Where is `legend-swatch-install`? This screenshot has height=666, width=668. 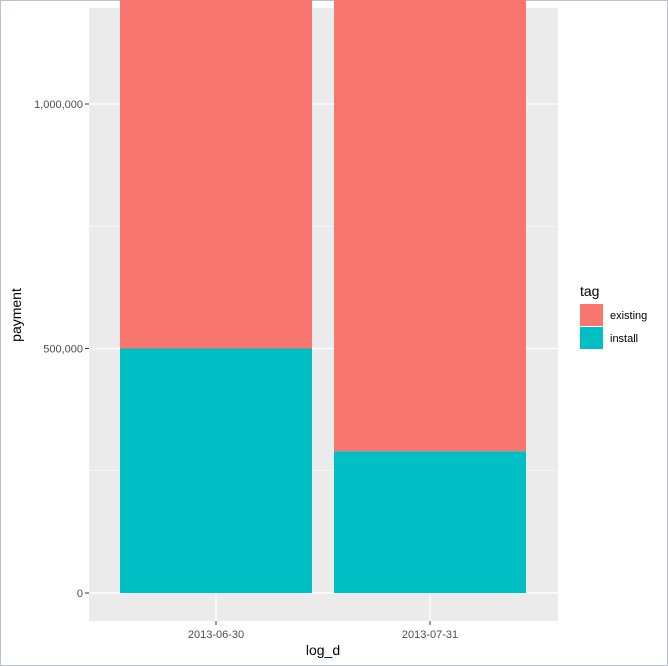
legend-swatch-install is located at coordinates (591, 338).